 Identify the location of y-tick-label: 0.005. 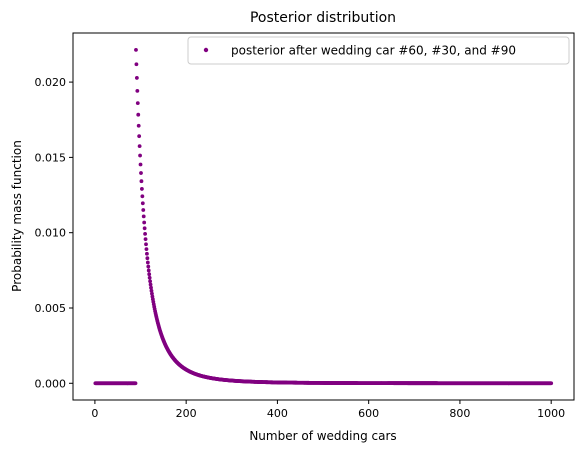
(51, 308).